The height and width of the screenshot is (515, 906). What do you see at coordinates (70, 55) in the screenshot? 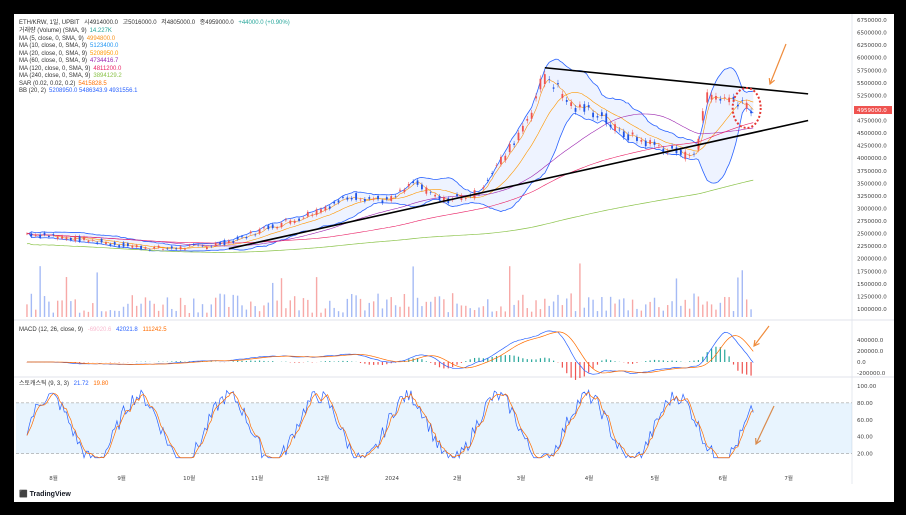
I see `legend-item: MA (20, close, 0, SMA, 9) 5208950.0` at bounding box center [70, 55].